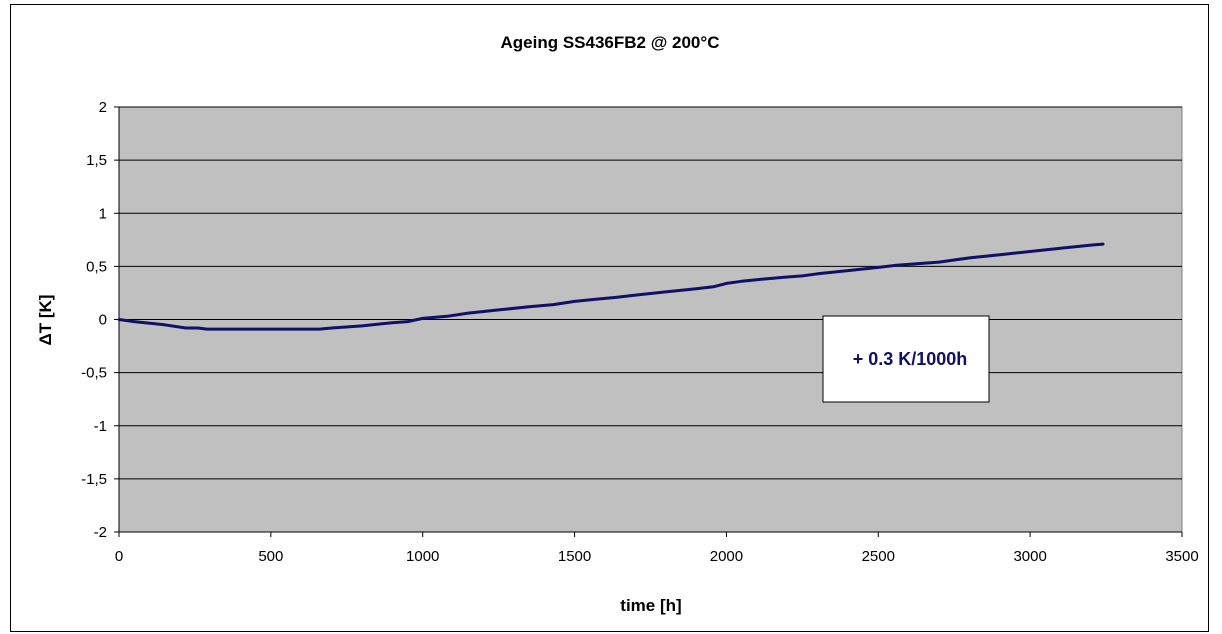 The height and width of the screenshot is (634, 1222). Describe the element at coordinates (610, 42) in the screenshot. I see `chart-title: Ageing SS436FB2 @ 200°C` at that location.